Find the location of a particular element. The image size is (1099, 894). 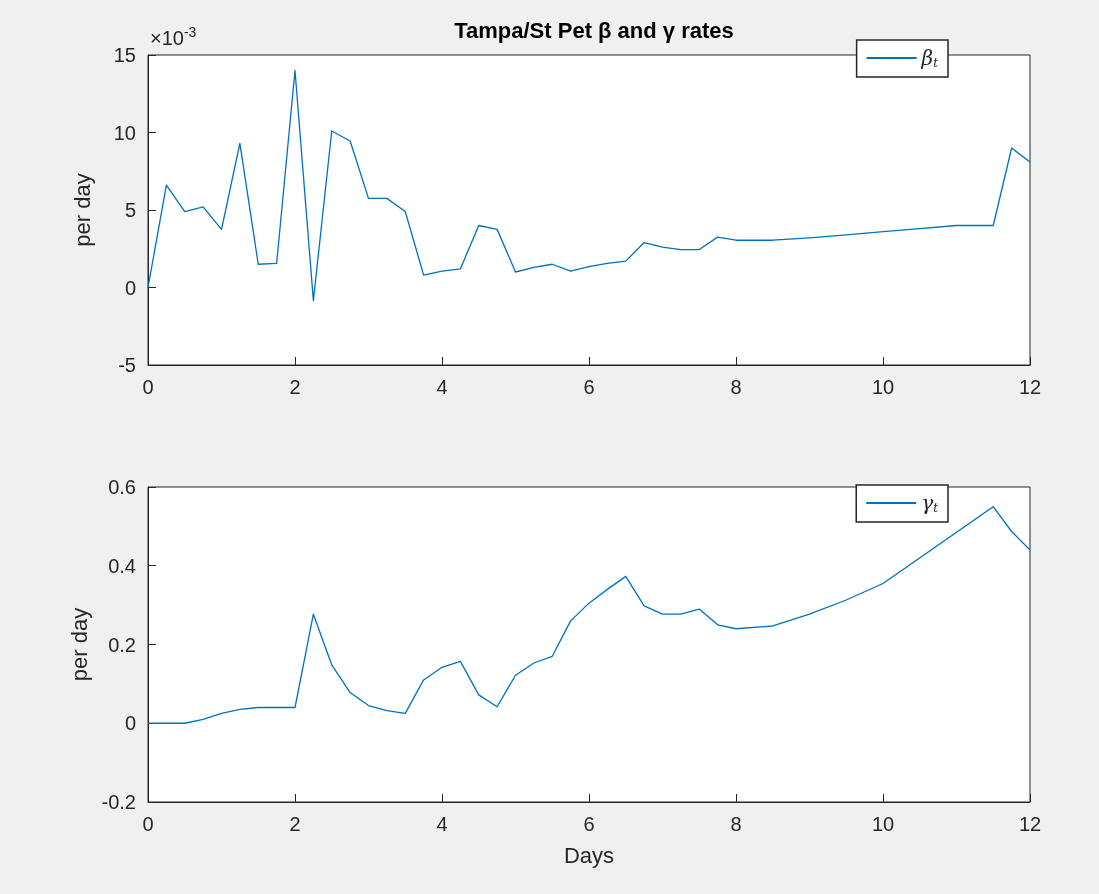

y-tick-label: 5 is located at coordinates (130, 210).